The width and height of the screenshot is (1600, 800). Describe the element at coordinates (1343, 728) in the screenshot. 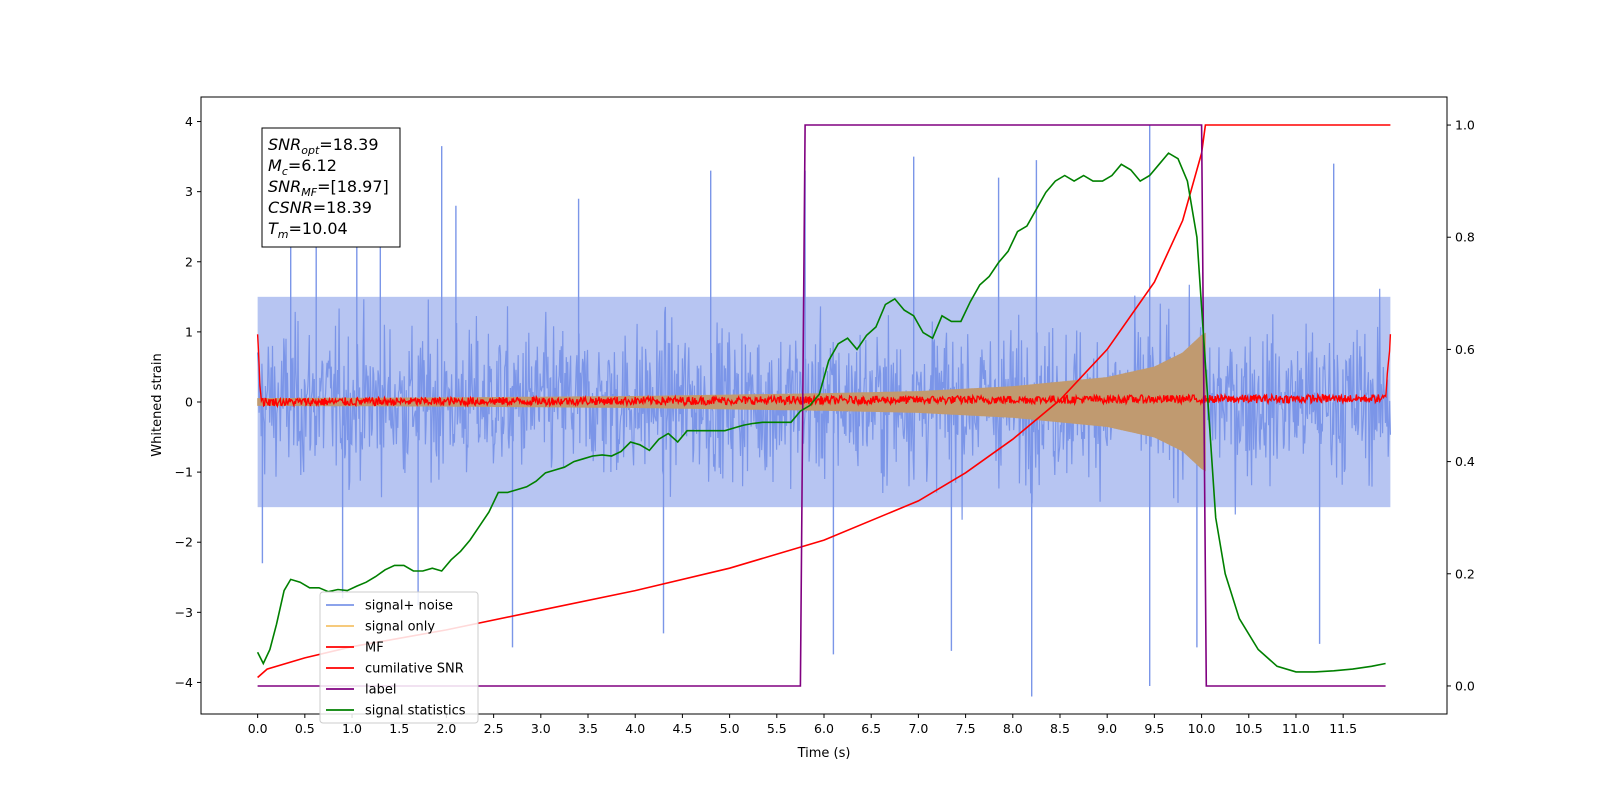

I see `x-tick-label: 11.5` at that location.